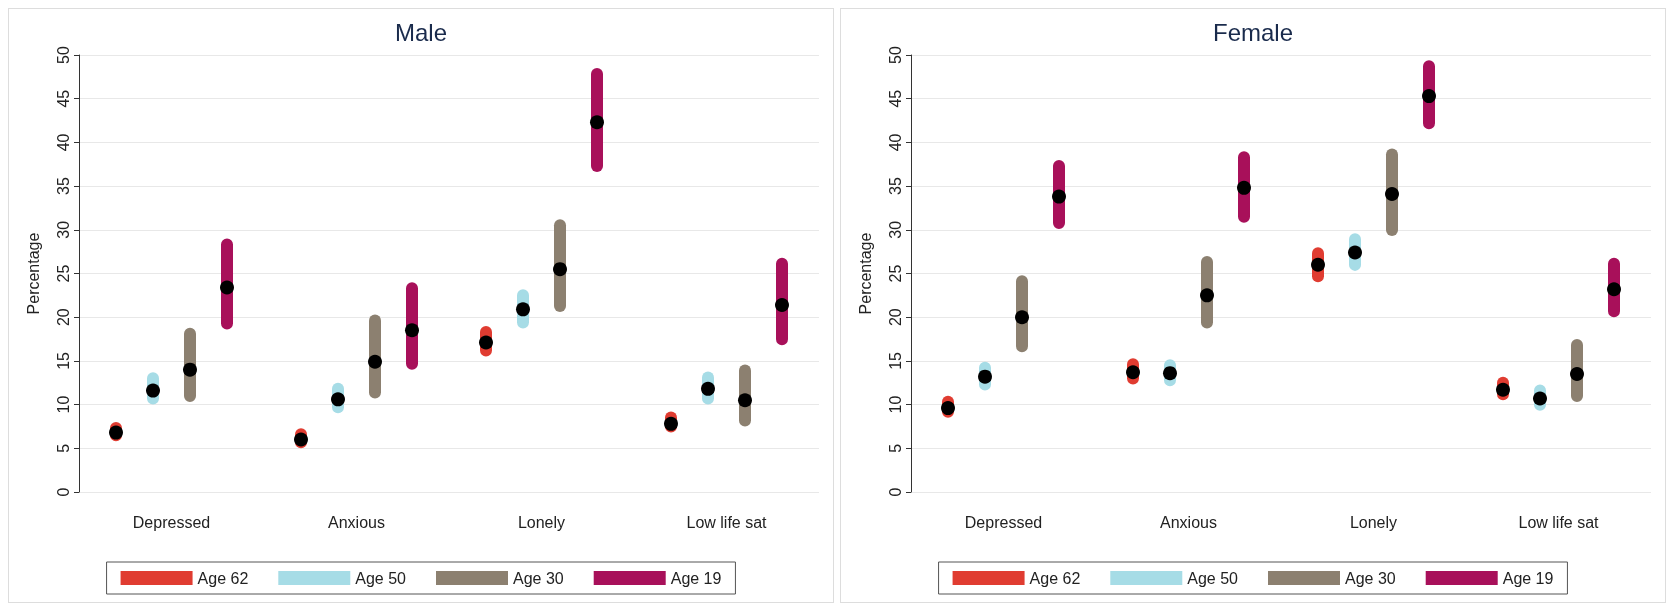 The width and height of the screenshot is (1676, 611). I want to click on chart-title: Female, so click(1253, 32).